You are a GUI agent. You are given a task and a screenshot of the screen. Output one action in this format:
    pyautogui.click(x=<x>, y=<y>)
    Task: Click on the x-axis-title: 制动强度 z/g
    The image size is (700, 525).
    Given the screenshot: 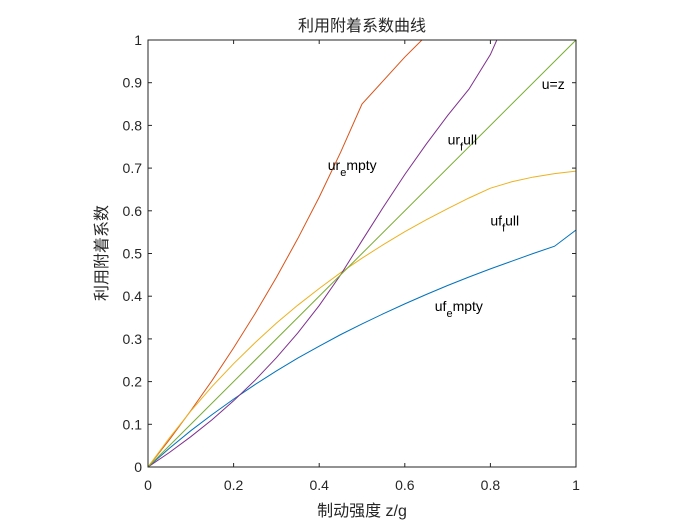 What is the action you would take?
    pyautogui.click(x=362, y=511)
    